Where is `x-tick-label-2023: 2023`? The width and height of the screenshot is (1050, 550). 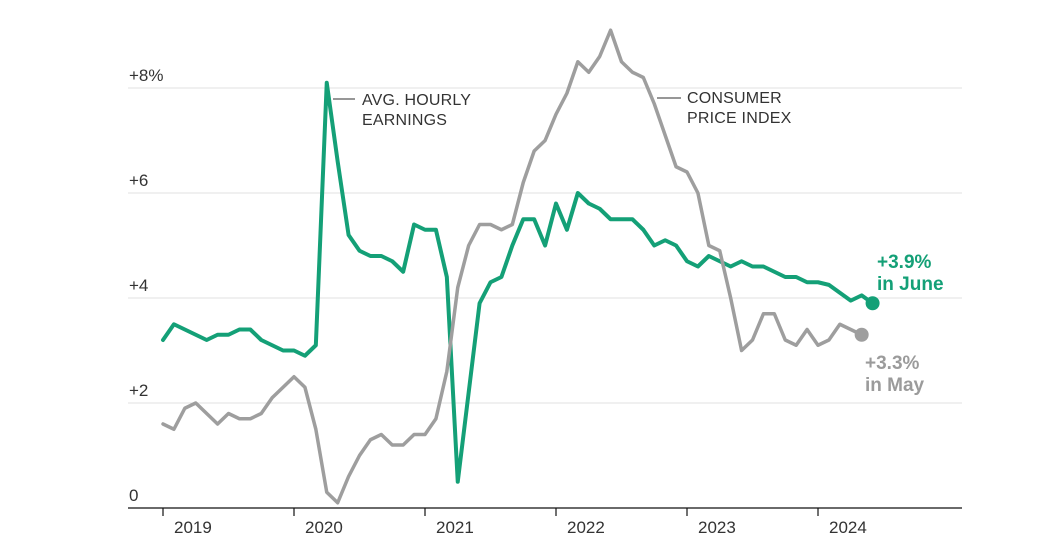 x-tick-label-2023: 2023 is located at coordinates (717, 527).